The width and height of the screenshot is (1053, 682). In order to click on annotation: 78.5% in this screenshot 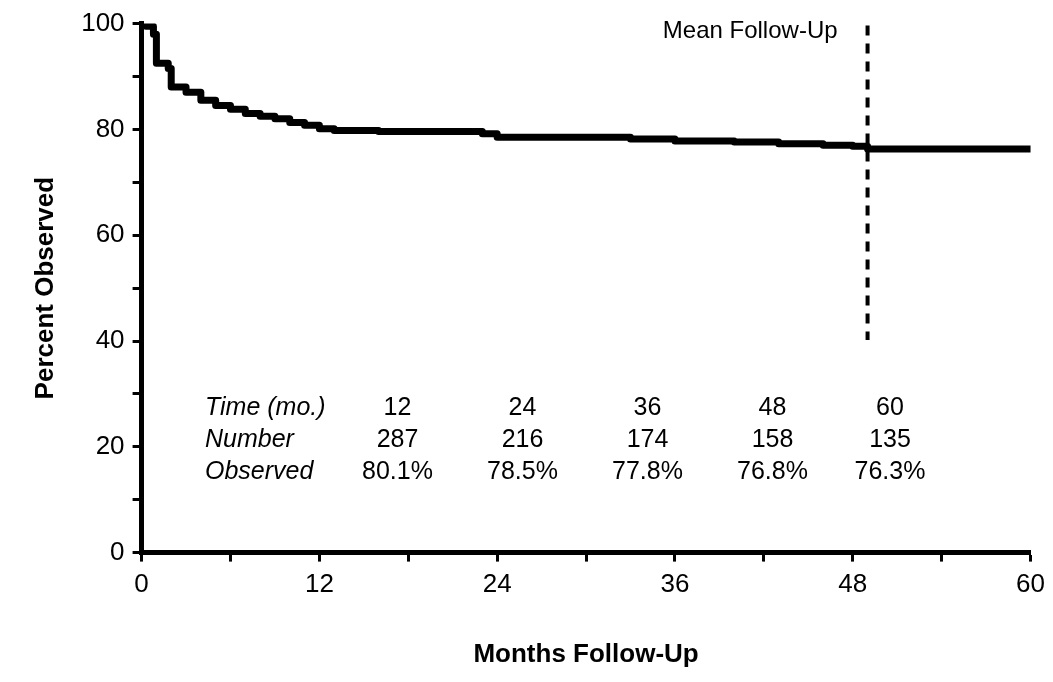, I will do `click(522, 470)`.